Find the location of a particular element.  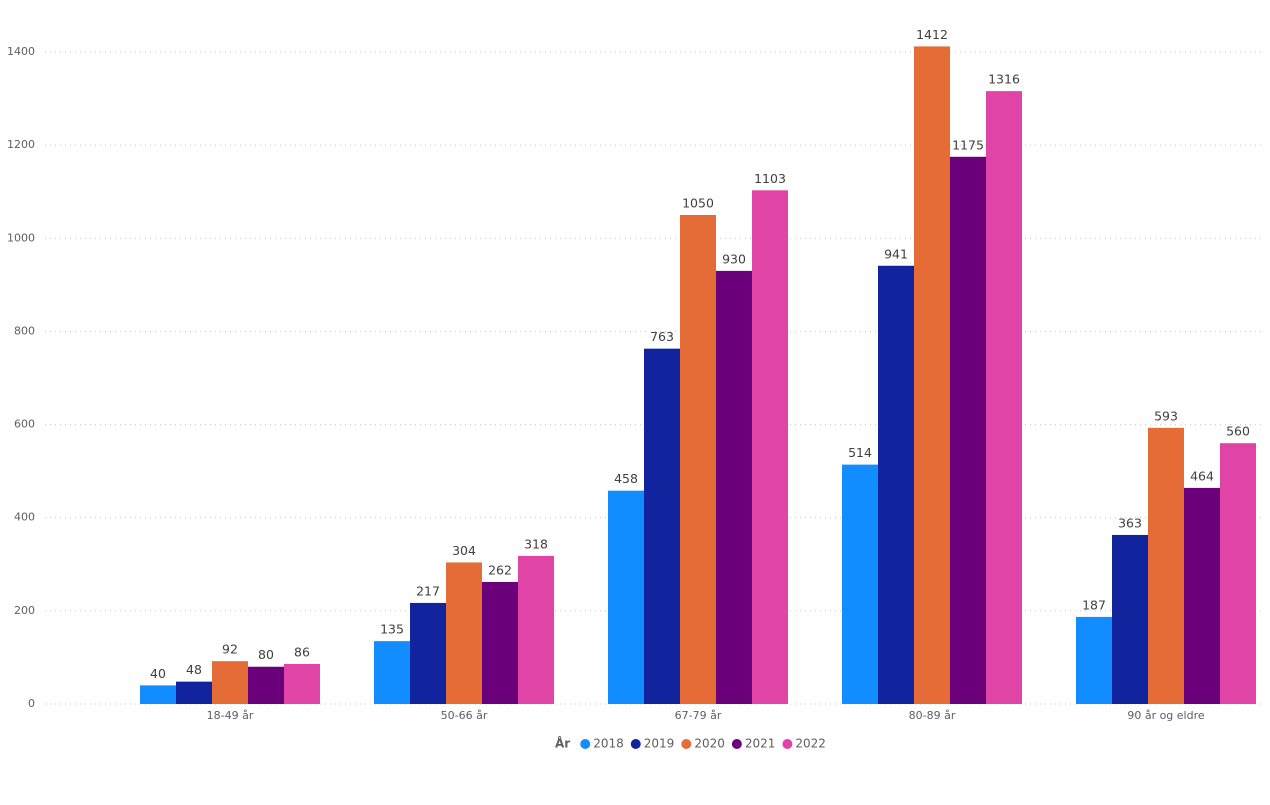

value-label: 92 is located at coordinates (230, 649).